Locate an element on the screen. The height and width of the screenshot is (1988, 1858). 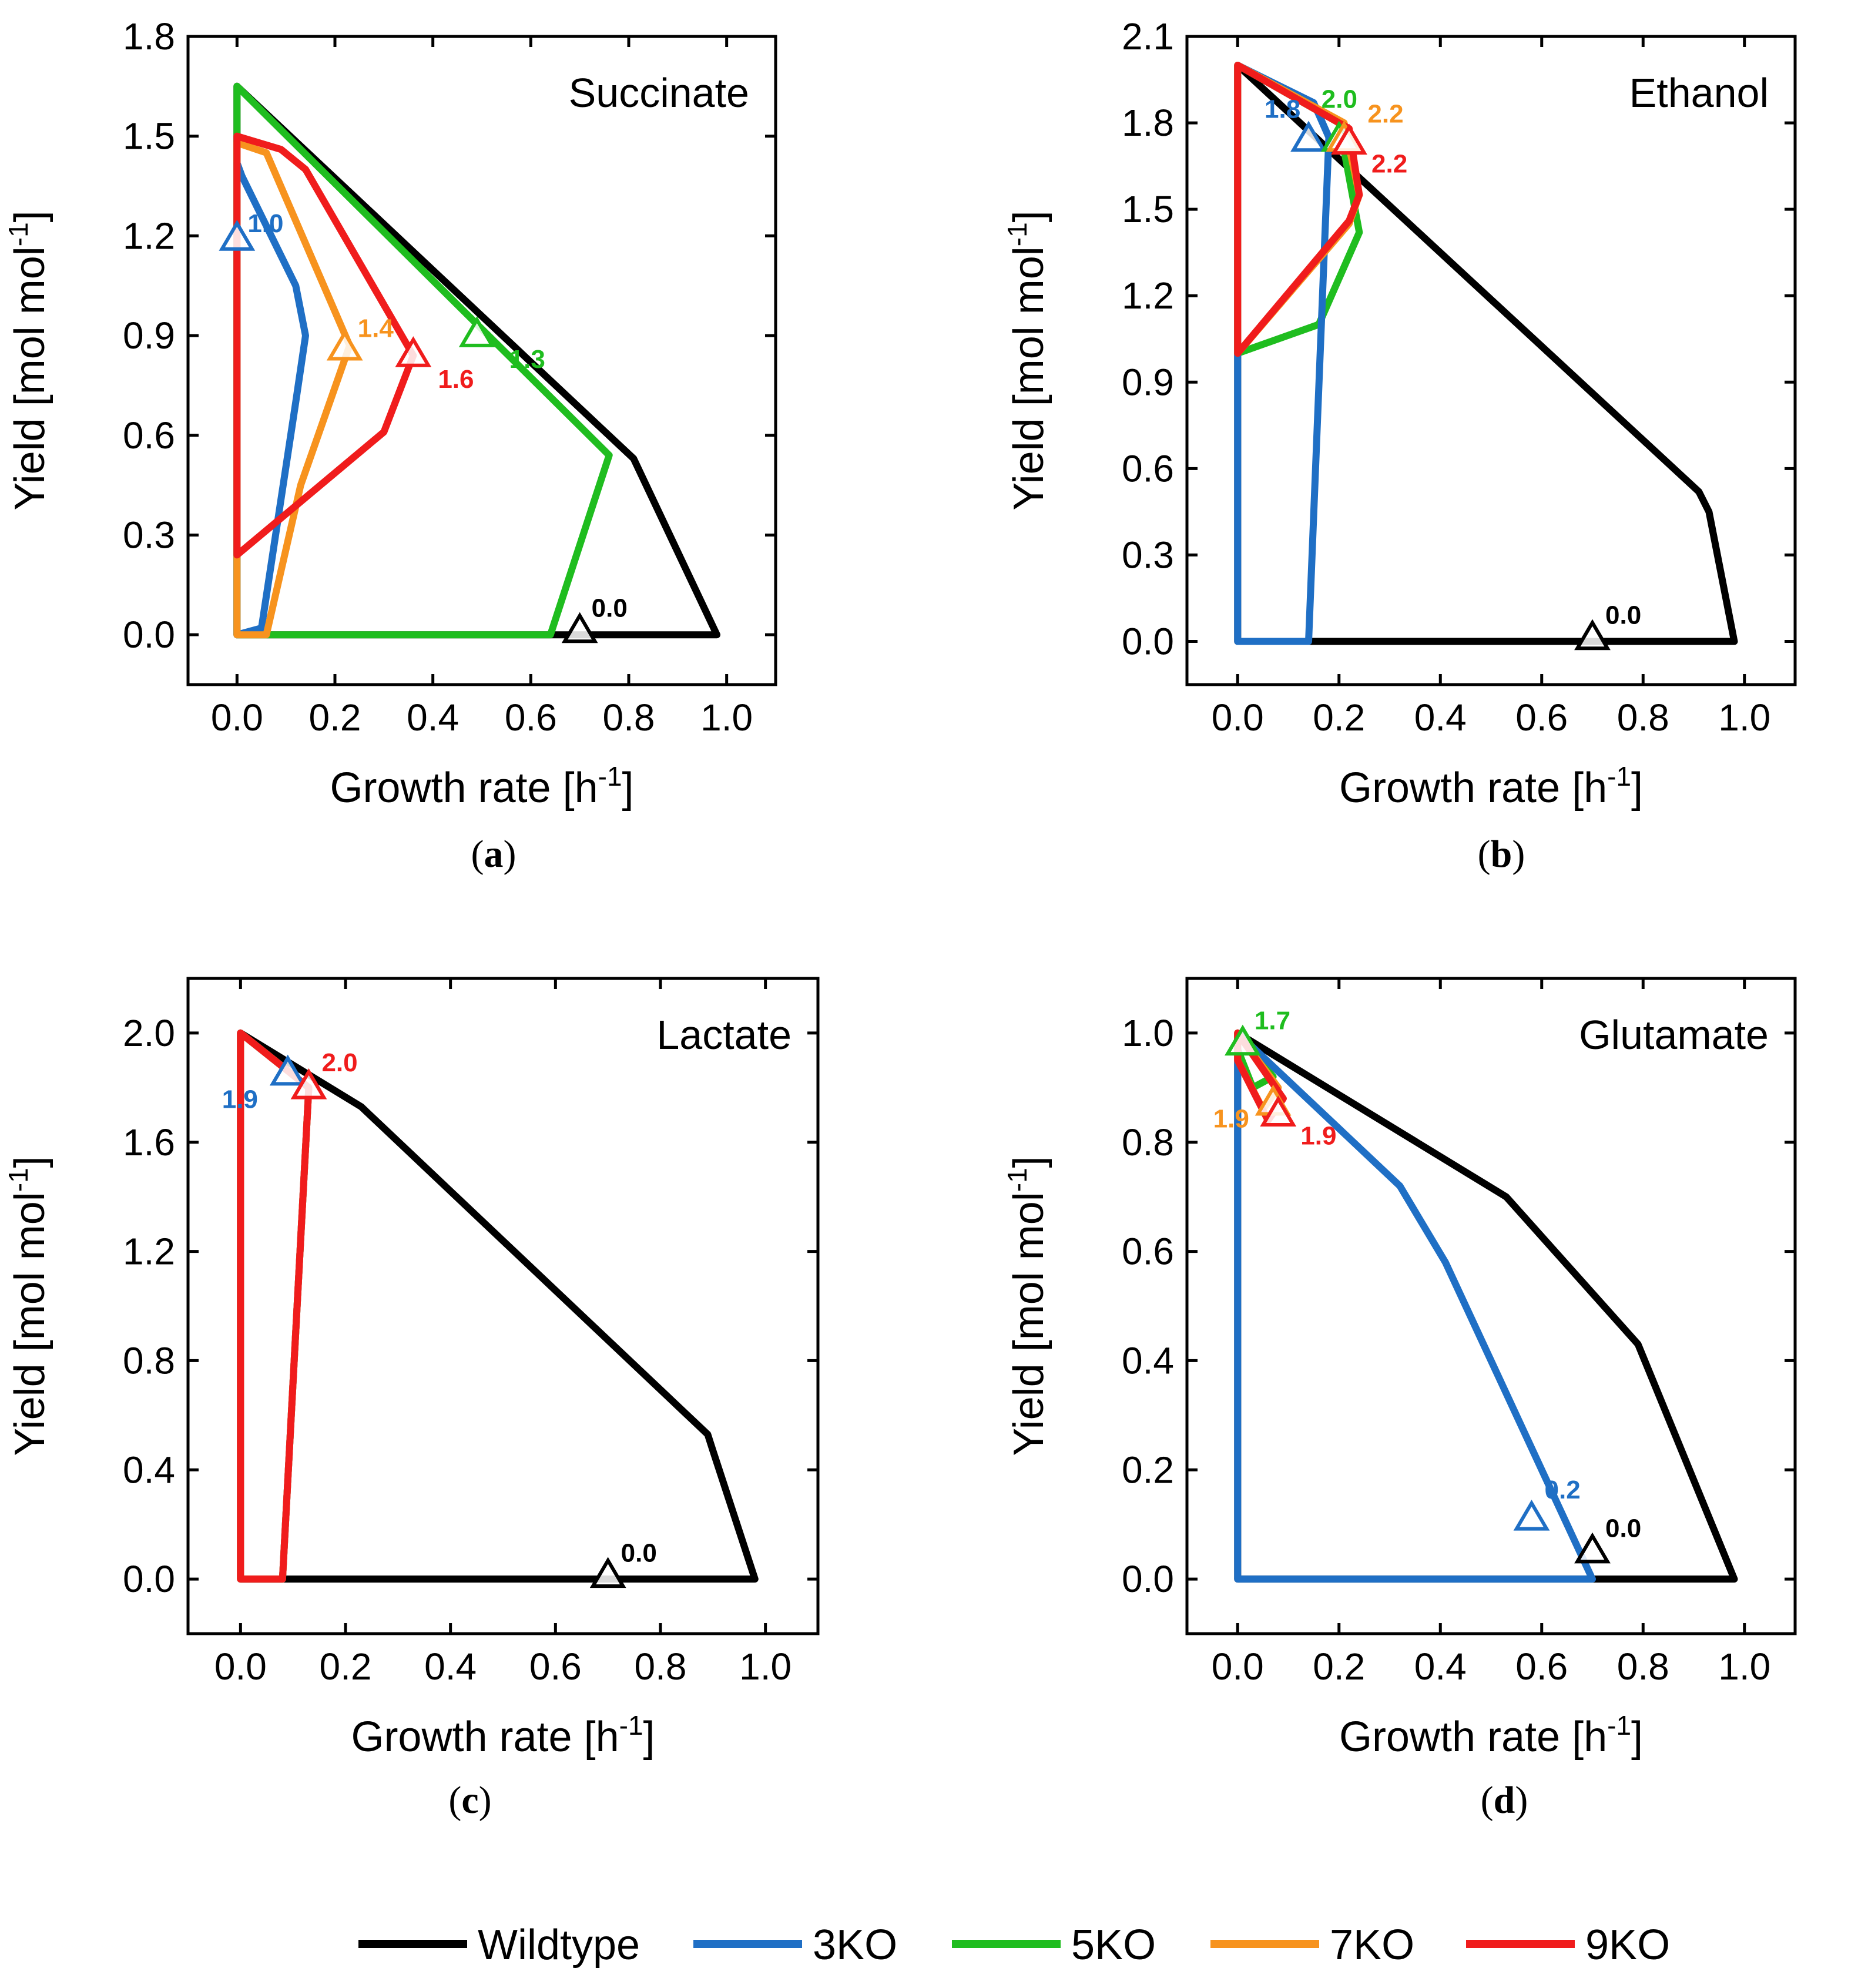
marker-label-3ko: 1.9 is located at coordinates (240, 1099).